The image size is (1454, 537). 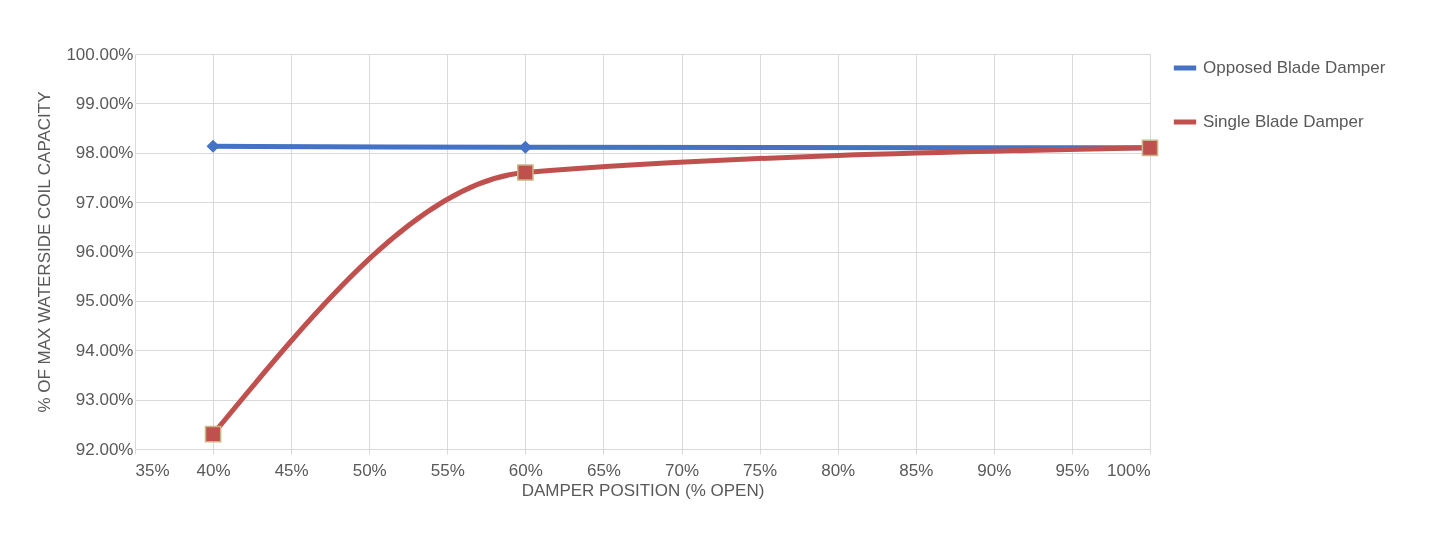 What do you see at coordinates (104, 251) in the screenshot?
I see `y-tick-label: 96.00%` at bounding box center [104, 251].